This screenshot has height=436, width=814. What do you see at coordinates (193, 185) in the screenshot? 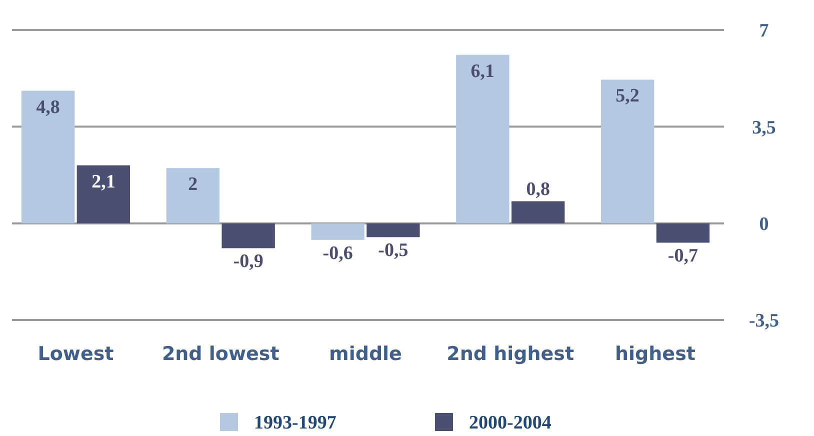
I see `data-label: 2` at bounding box center [193, 185].